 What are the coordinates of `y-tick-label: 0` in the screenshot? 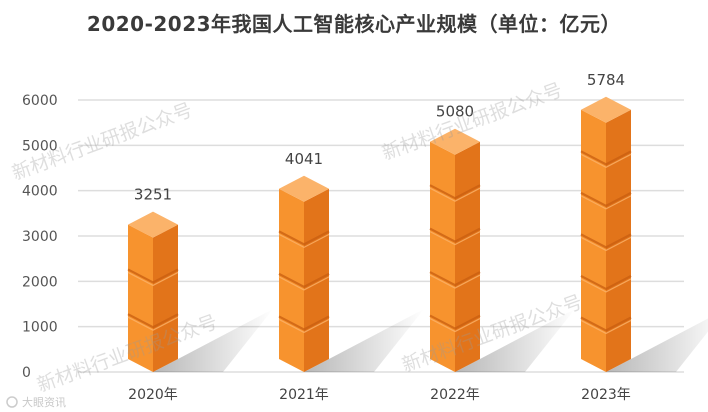 It's located at (26, 373).